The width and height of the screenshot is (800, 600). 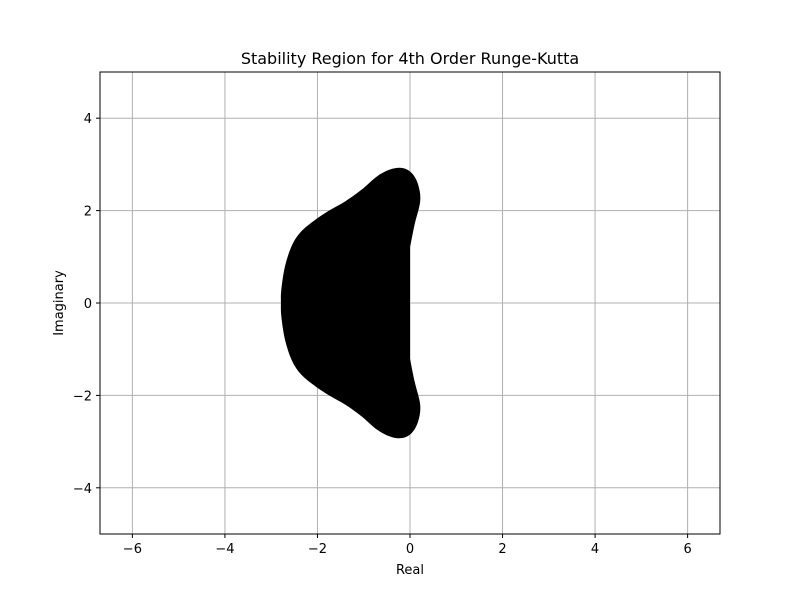 What do you see at coordinates (687, 549) in the screenshot?
I see `x-tick-label: 6` at bounding box center [687, 549].